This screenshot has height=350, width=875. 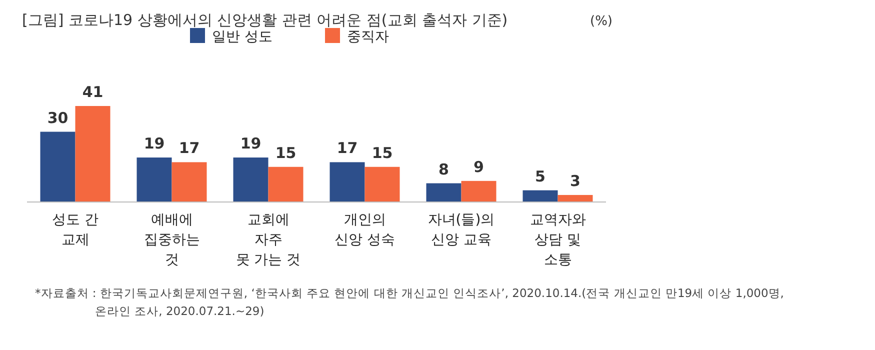 What do you see at coordinates (75, 230) in the screenshot?
I see `x-tick-label: 성도 간 교제` at bounding box center [75, 230].